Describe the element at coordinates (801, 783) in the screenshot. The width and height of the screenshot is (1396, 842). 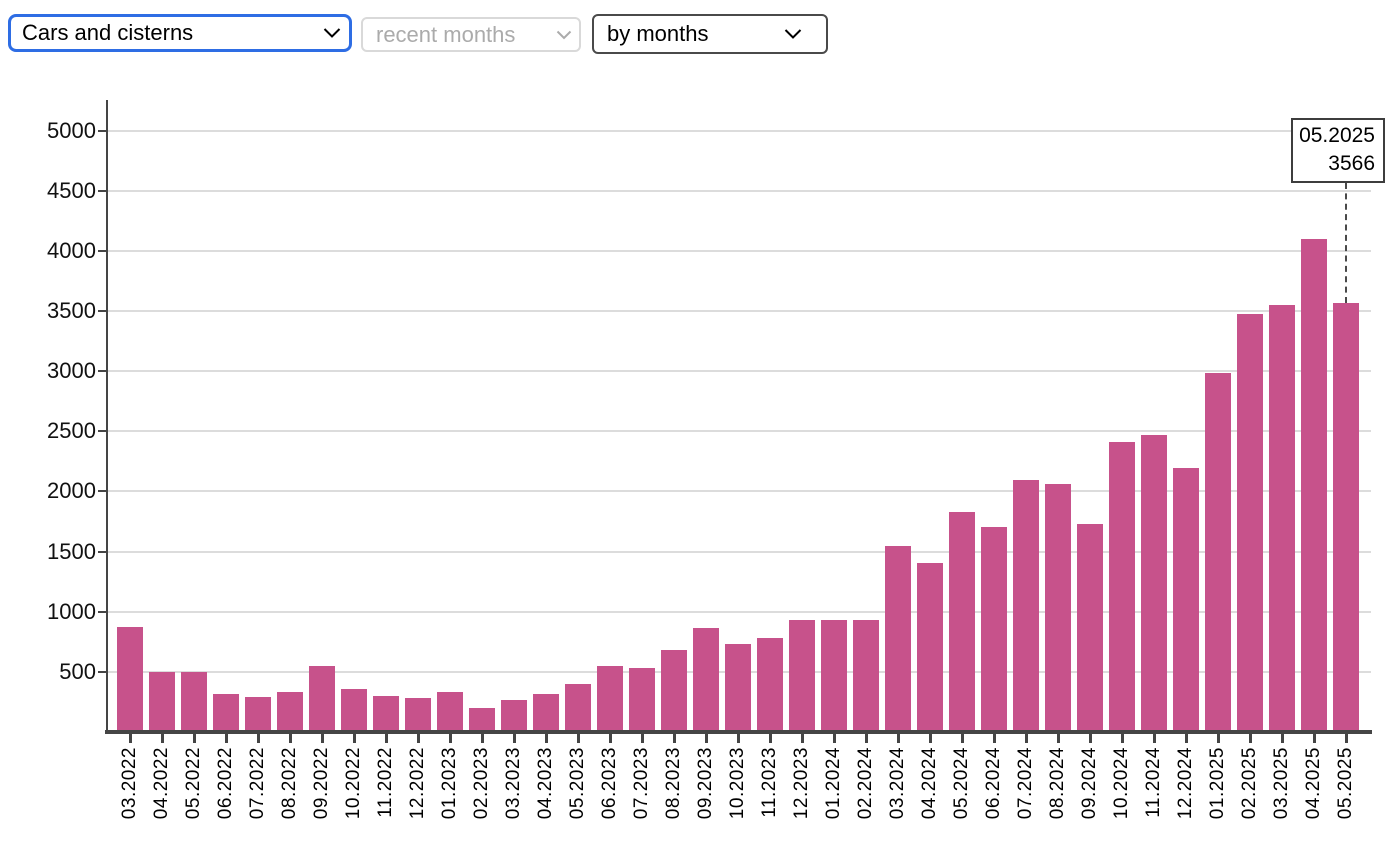
I see `x-tick-label: 12.2023` at that location.